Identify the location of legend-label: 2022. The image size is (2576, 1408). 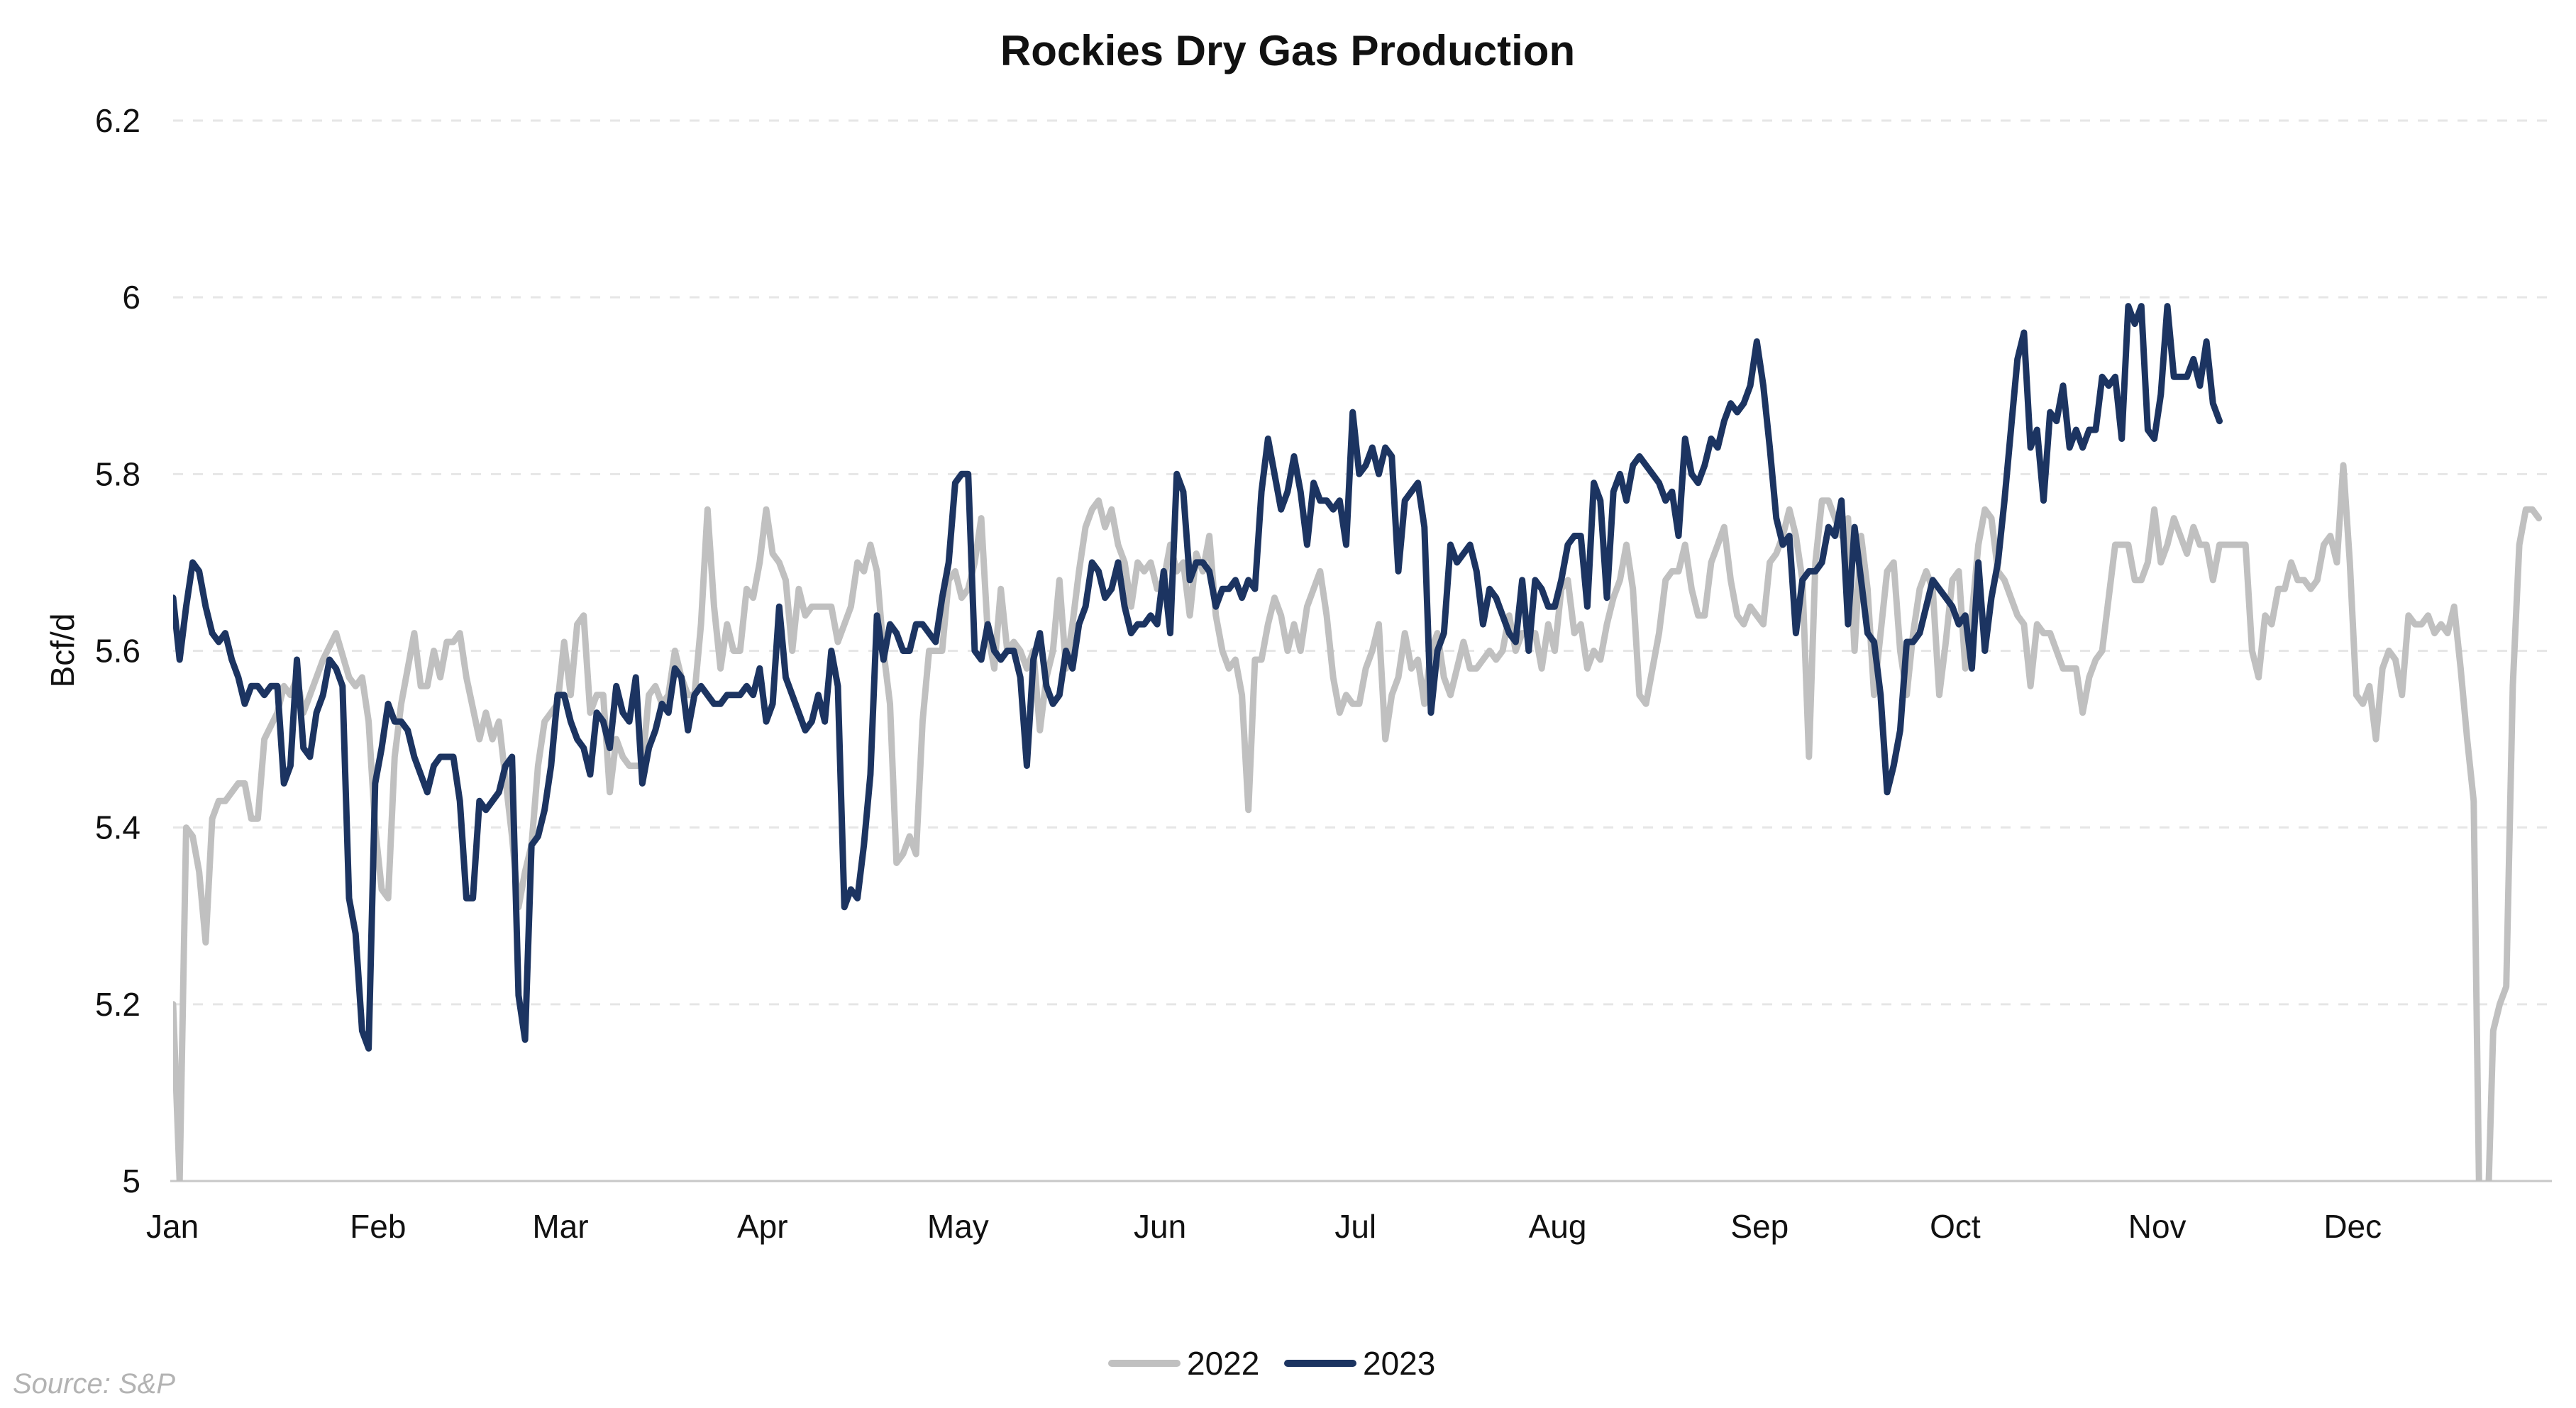
(1223, 1363).